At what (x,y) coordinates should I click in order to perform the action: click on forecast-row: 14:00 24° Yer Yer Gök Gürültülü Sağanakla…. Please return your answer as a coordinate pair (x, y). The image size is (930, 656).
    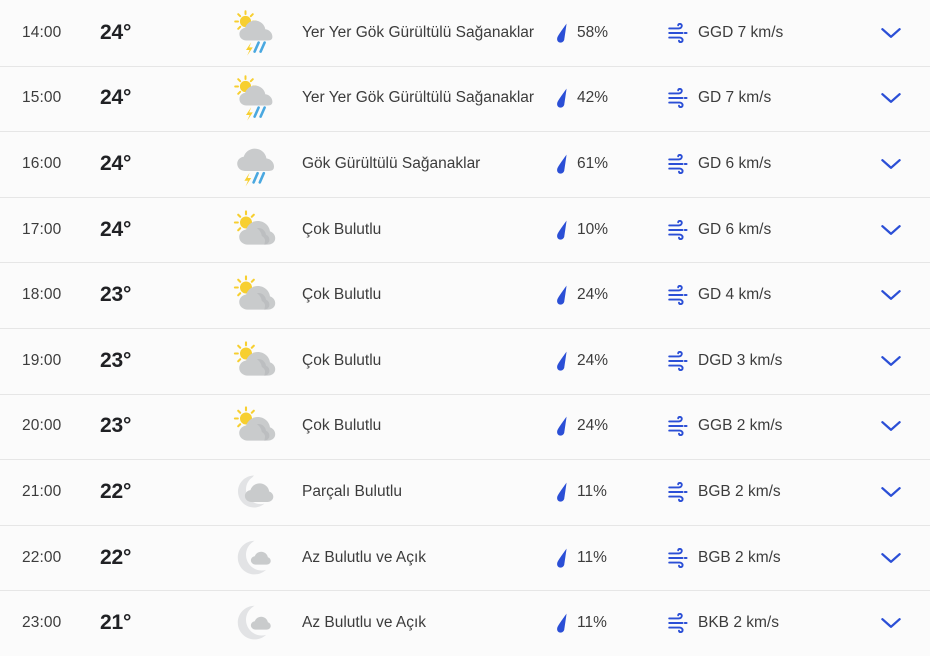
    Looking at the image, I should click on (465, 33).